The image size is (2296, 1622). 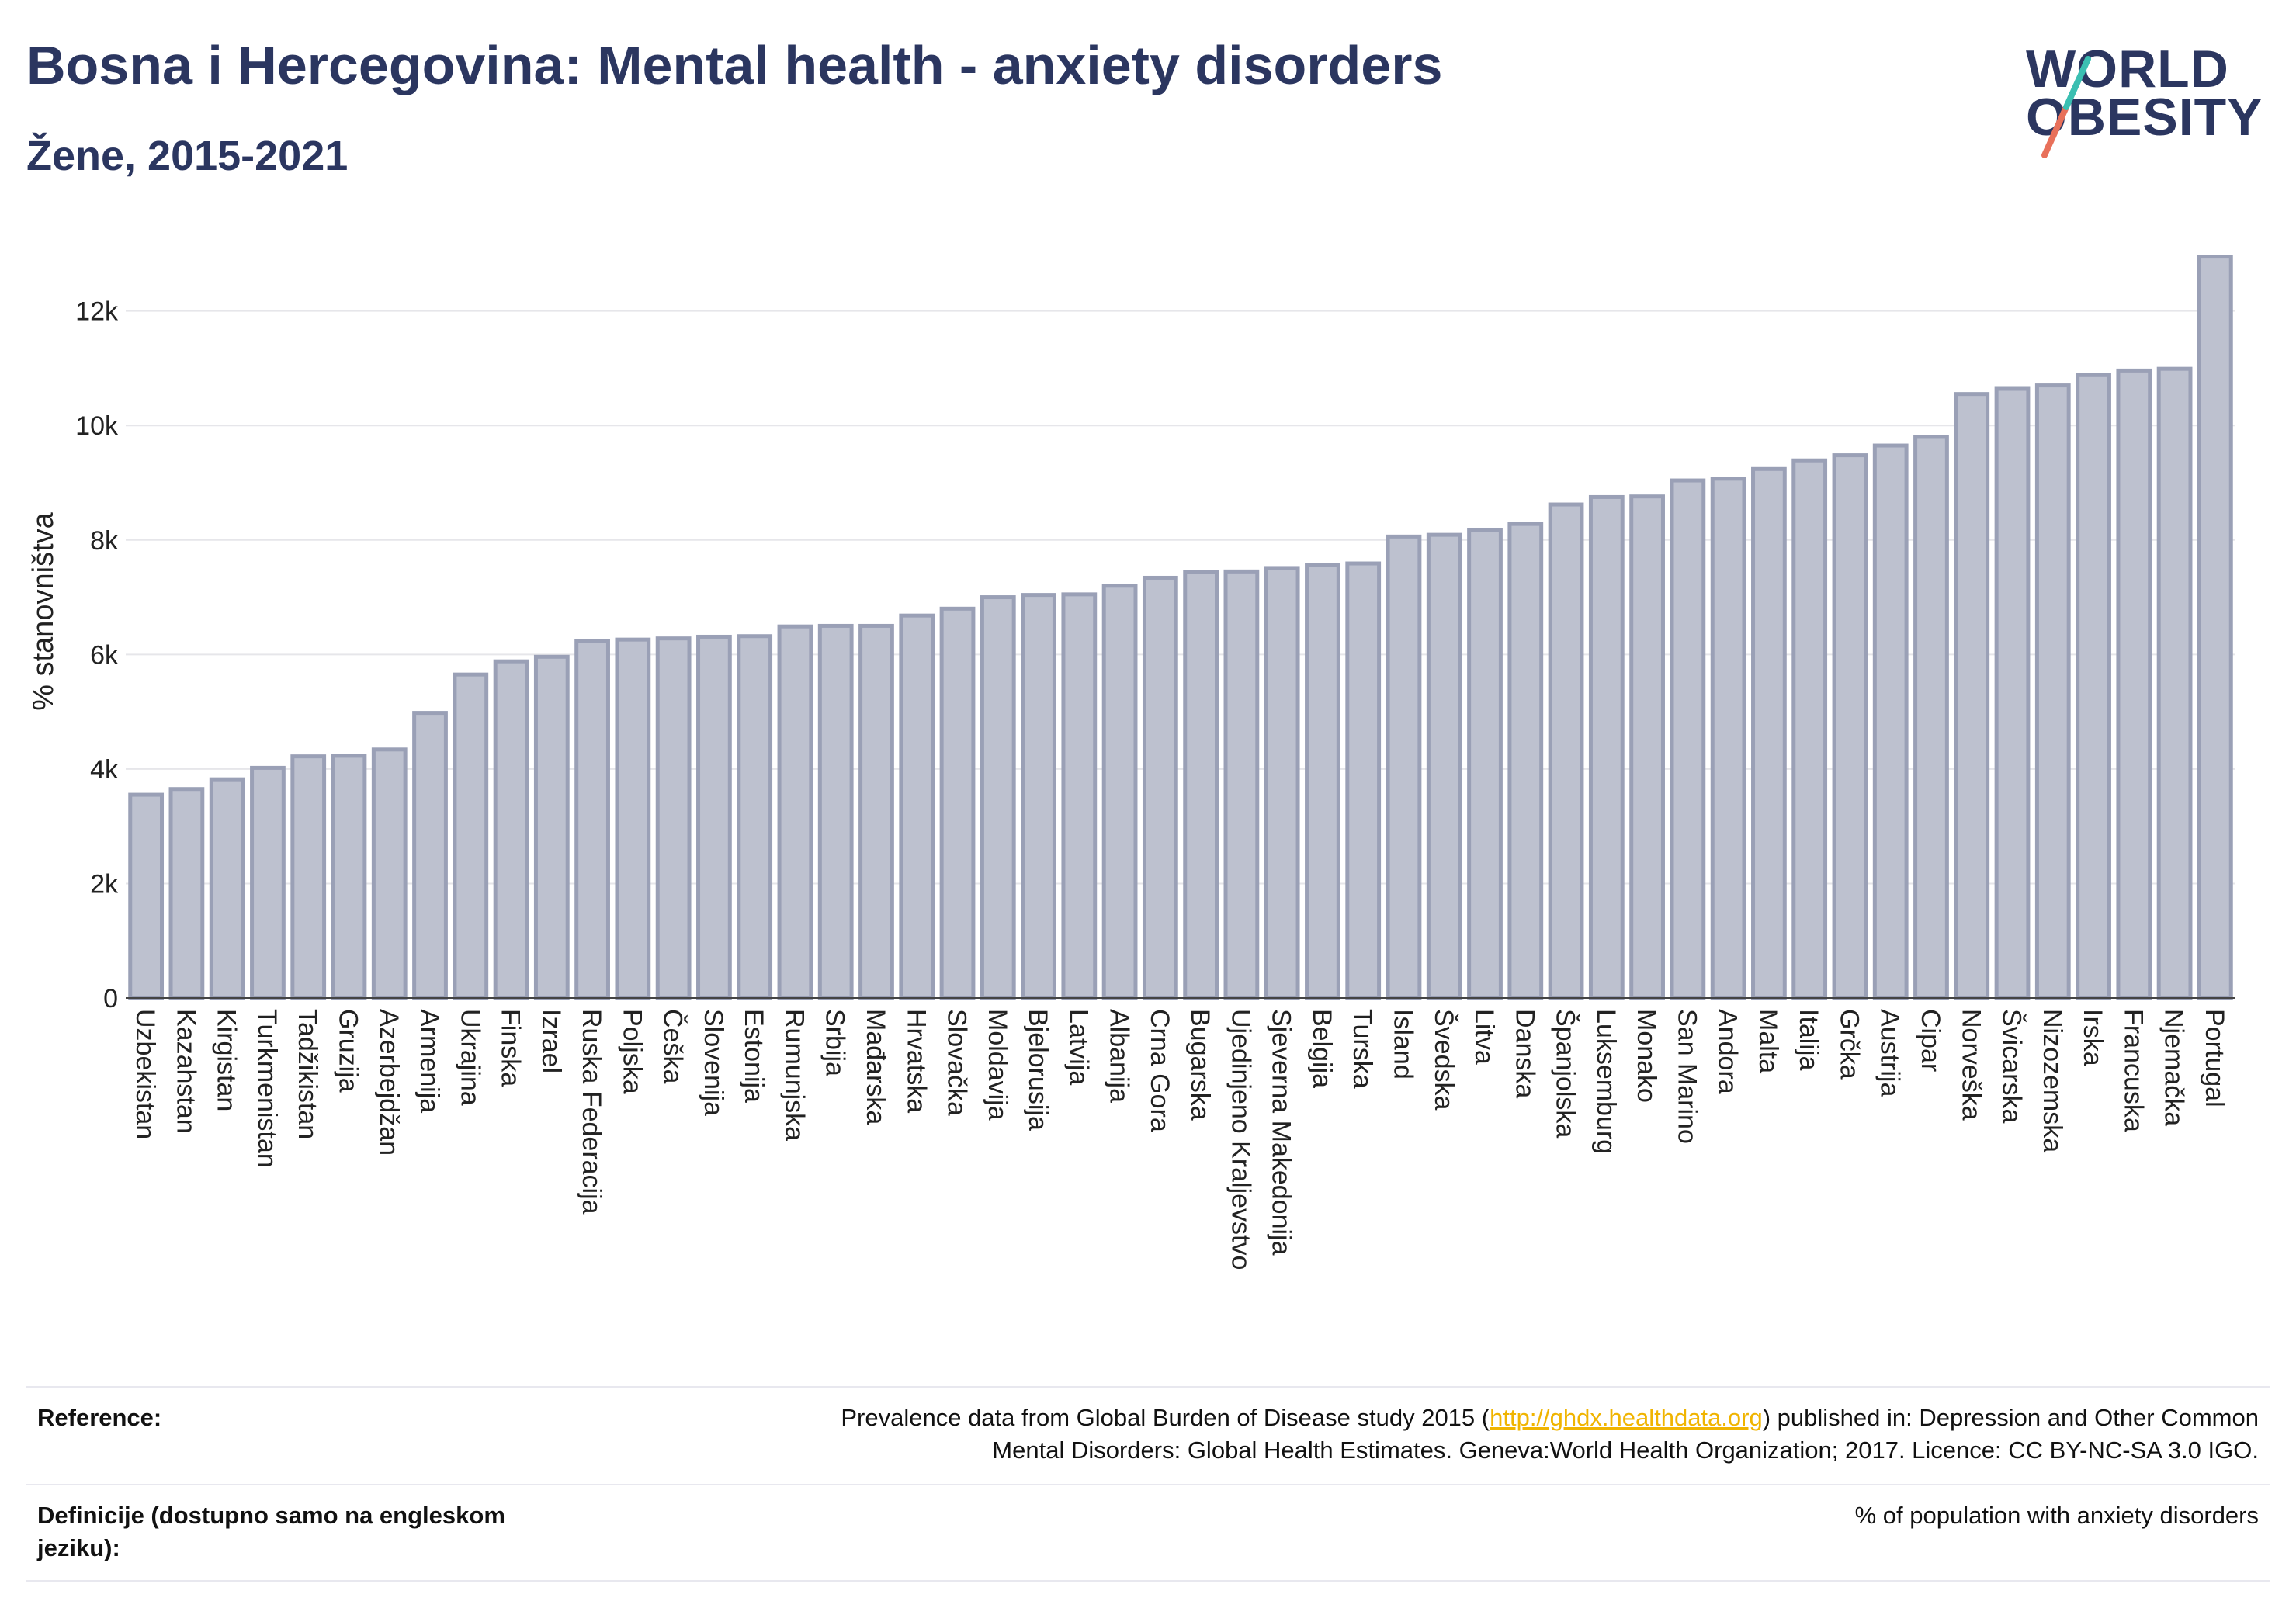 What do you see at coordinates (104, 655) in the screenshot?
I see `y-tick-label: 6k` at bounding box center [104, 655].